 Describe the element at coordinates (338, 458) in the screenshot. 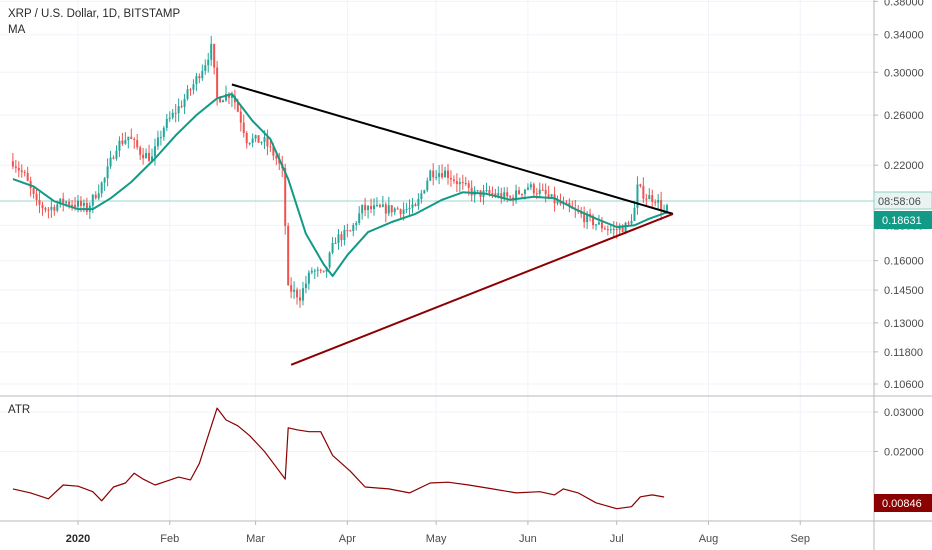

I see `atr-line` at that location.